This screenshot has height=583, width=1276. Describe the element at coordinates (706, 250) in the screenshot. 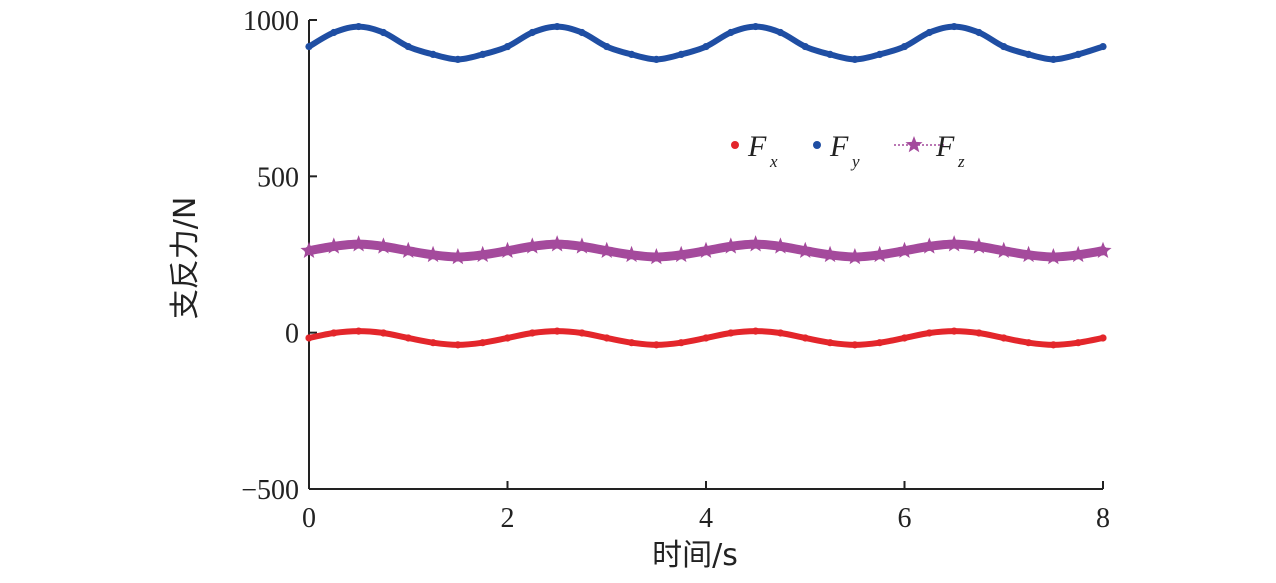

I see `series-Fz` at that location.